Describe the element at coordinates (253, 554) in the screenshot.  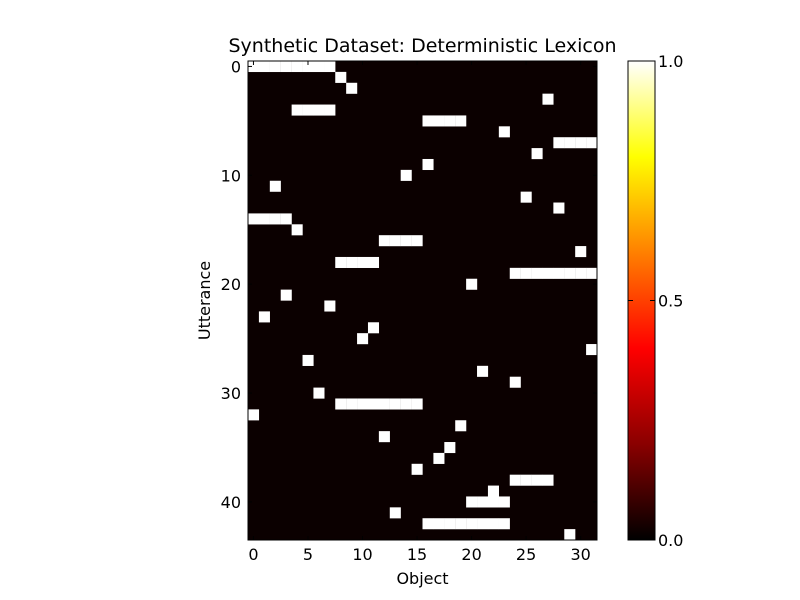
I see `x-tick-label: 0` at that location.